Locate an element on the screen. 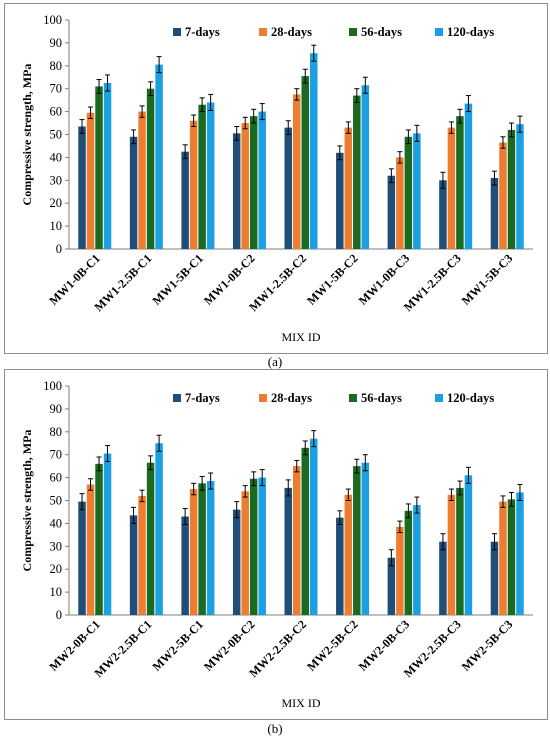  x-tick-label: MW2-0B-C1 is located at coordinates (74, 645).